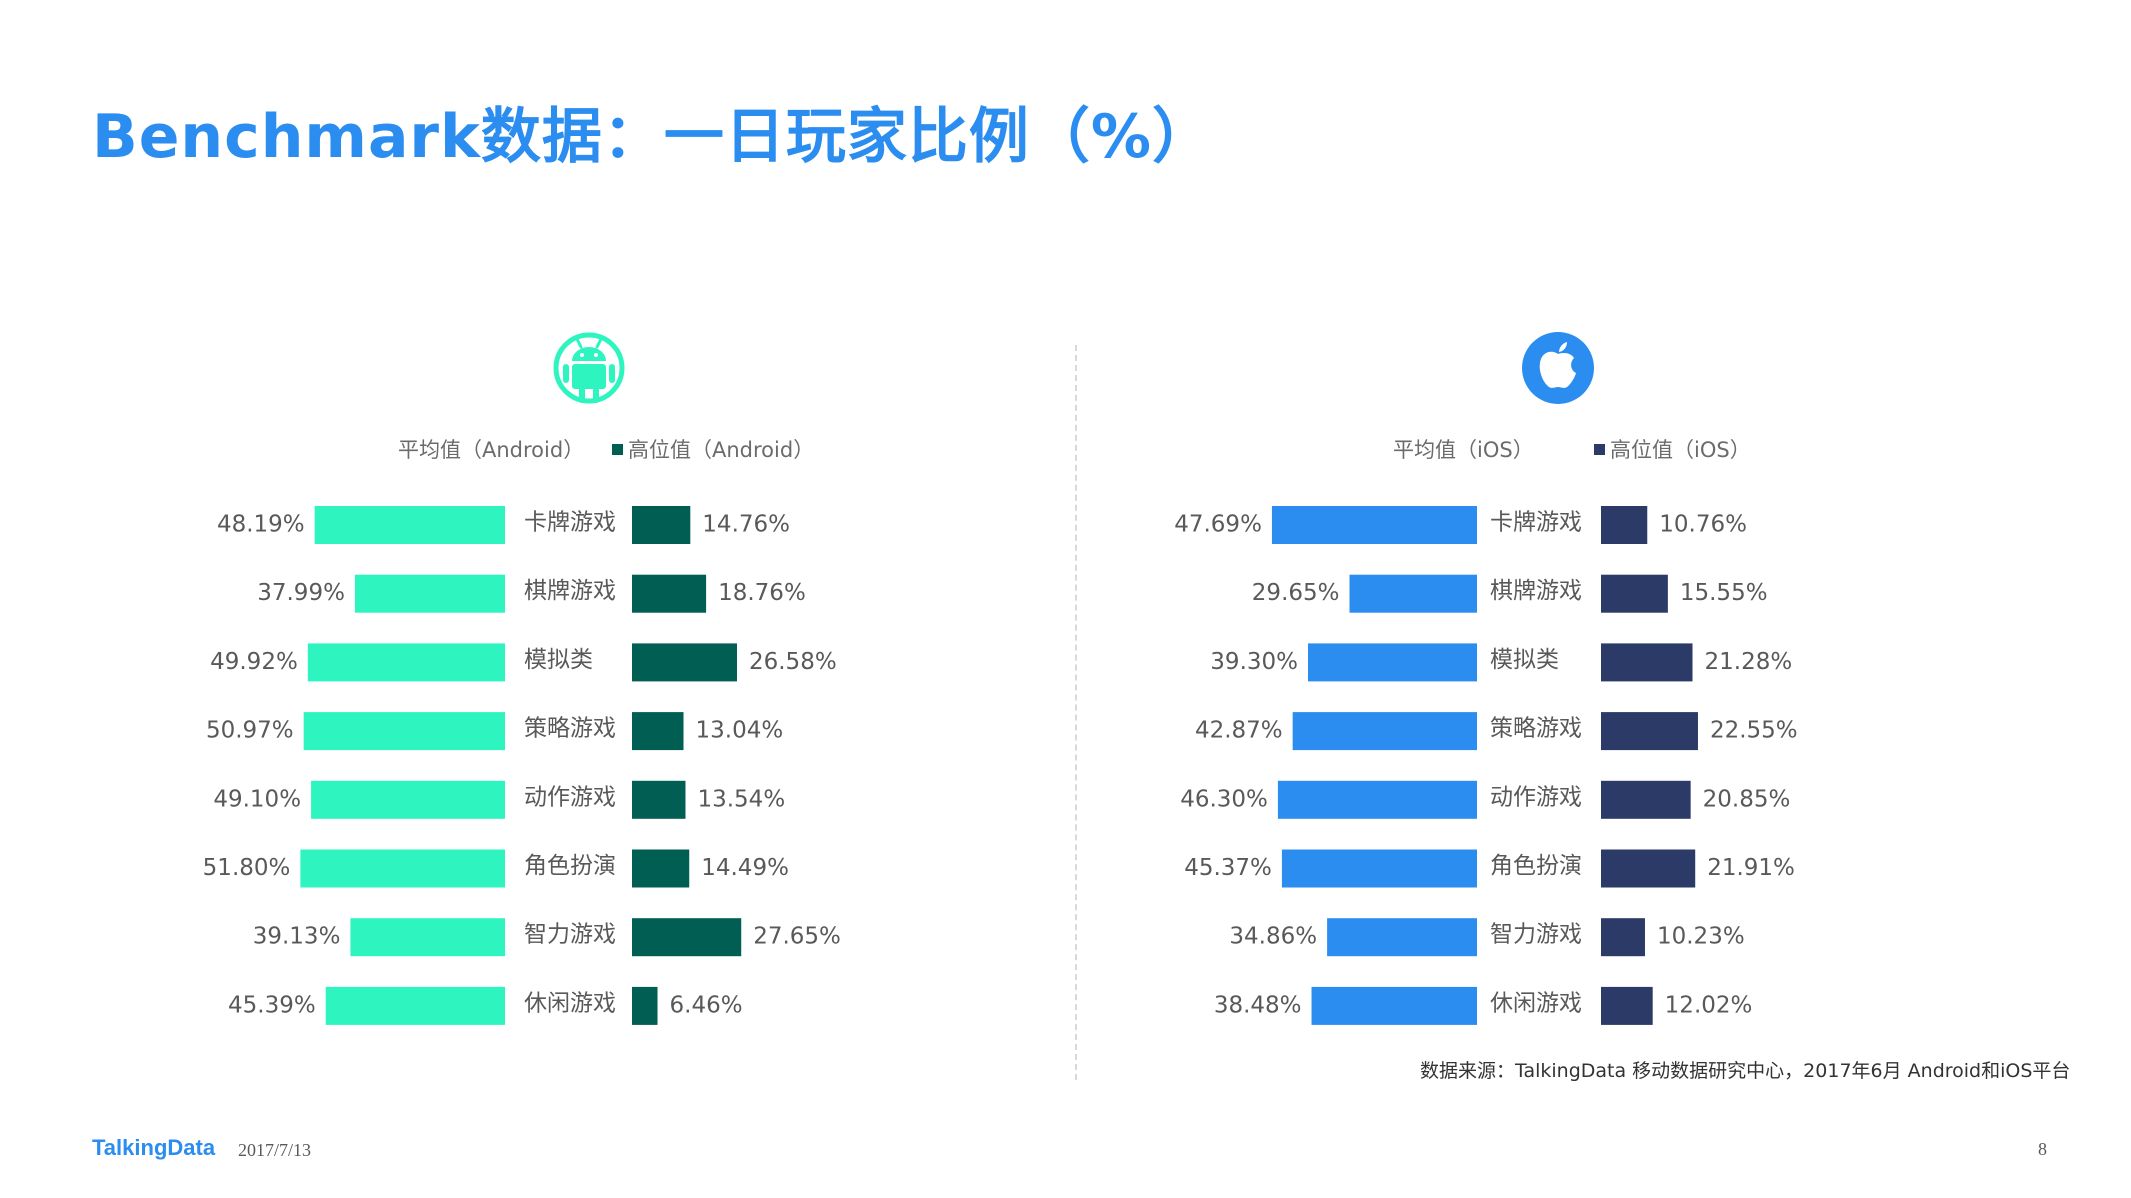 The image size is (2131, 1198). I want to click on data-label-high: 20.85%, so click(1747, 799).